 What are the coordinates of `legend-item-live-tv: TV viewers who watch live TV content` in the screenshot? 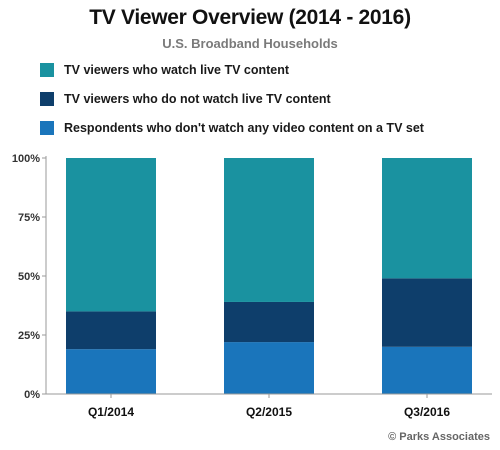 It's located at (232, 70).